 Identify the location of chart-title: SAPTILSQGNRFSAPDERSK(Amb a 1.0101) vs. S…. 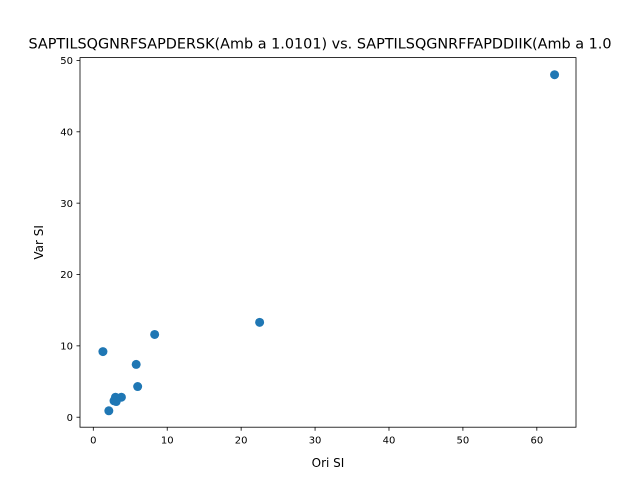
(320, 45).